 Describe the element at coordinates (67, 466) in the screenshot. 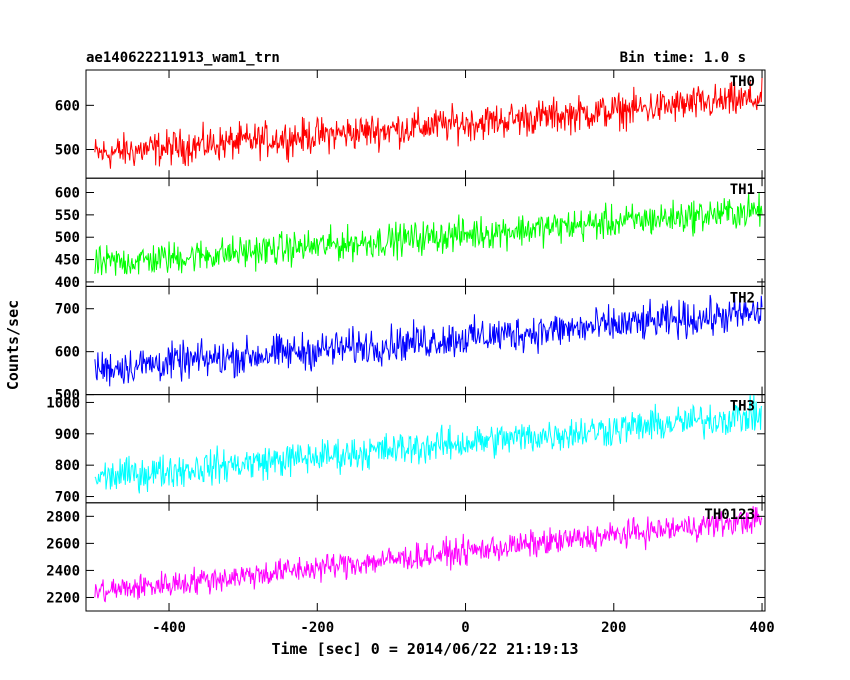

I see `y-tick-label: 800` at that location.